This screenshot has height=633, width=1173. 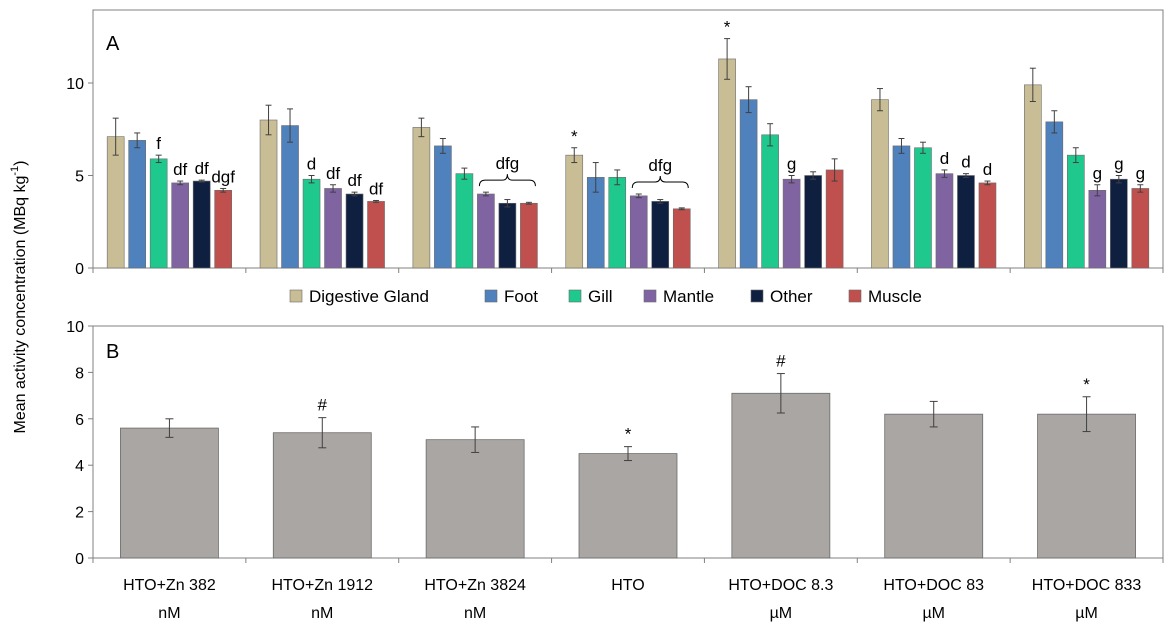 I want to click on legend-label: Foot, so click(x=521, y=296).